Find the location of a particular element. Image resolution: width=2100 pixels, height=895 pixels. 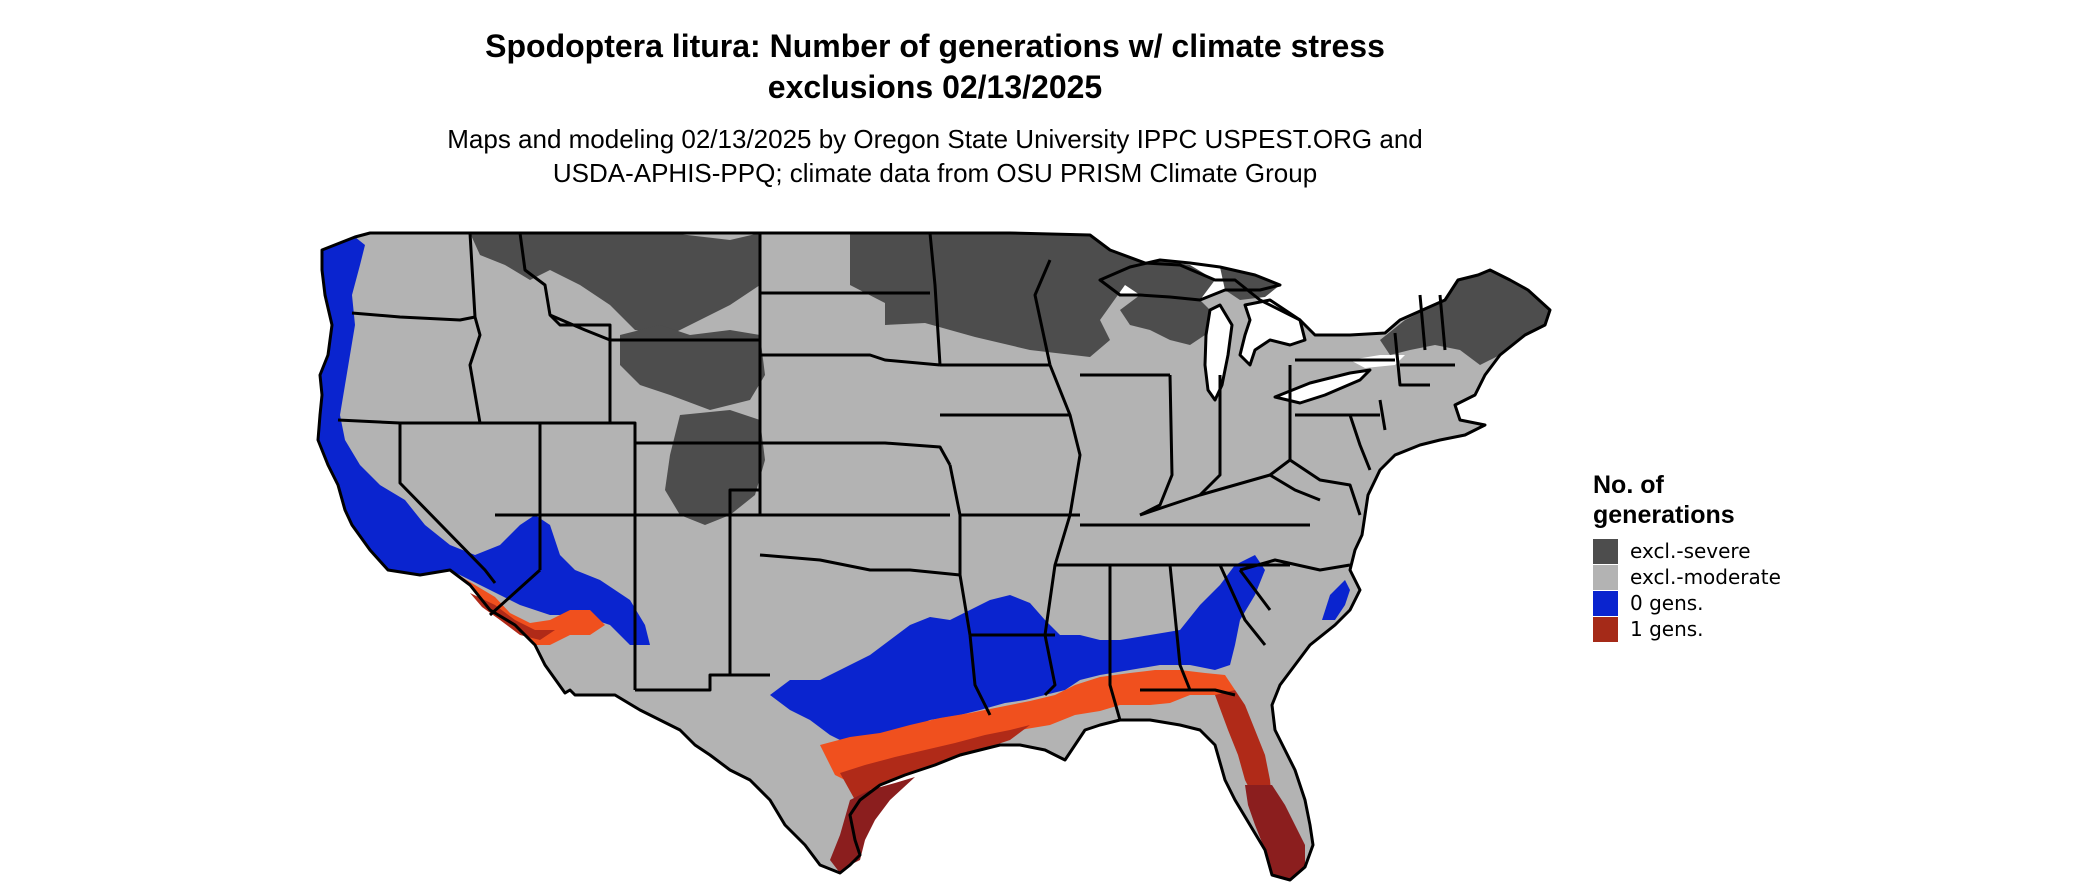

legend-item-excl-moderate: excl.-moderate is located at coordinates (1687, 577).